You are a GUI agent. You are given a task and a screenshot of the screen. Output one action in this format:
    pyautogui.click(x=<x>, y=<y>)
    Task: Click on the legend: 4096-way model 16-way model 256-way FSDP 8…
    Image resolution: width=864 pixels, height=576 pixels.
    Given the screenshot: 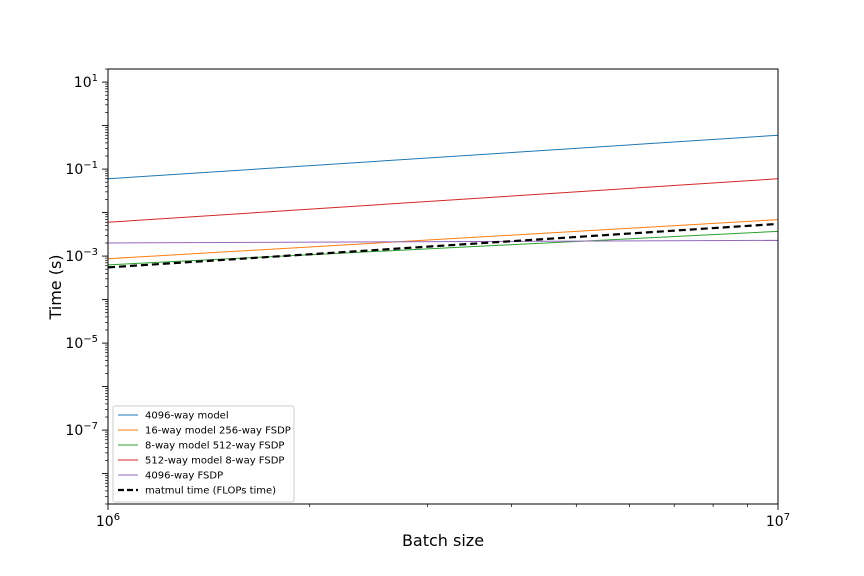 What is the action you would take?
    pyautogui.click(x=203, y=454)
    